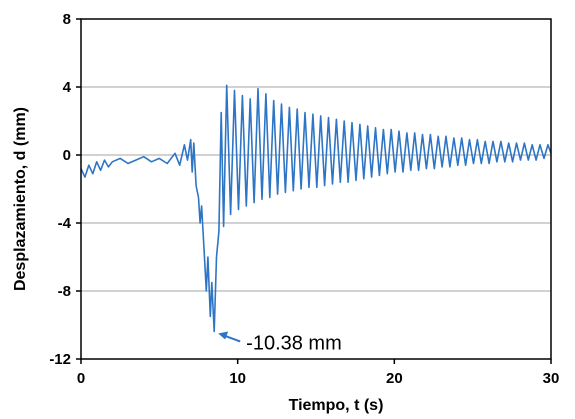 The width and height of the screenshot is (575, 419). Describe the element at coordinates (60, 359) in the screenshot. I see `y-tick-label: -12` at that location.